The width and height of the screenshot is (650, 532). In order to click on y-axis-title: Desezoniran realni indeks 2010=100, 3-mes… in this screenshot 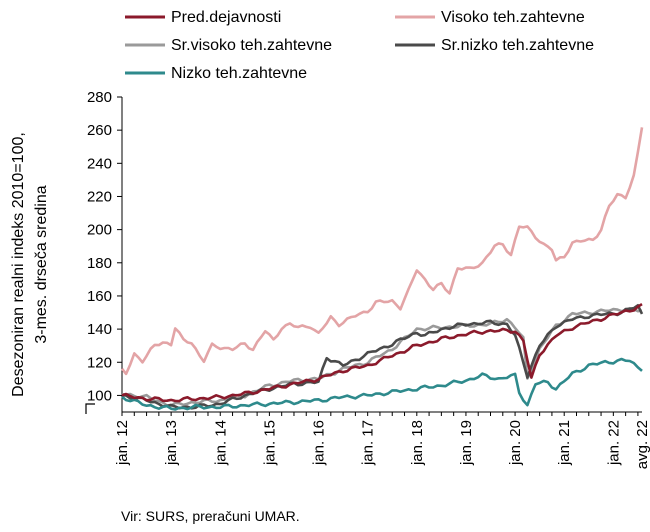, I will do `click(30, 264)`.